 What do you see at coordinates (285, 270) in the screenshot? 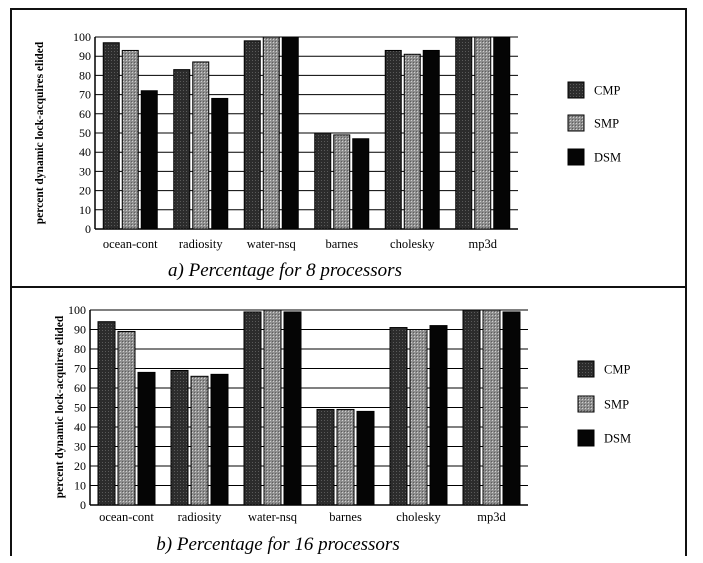
I see `panel-caption: a) Percentage for 8 processors` at bounding box center [285, 270].